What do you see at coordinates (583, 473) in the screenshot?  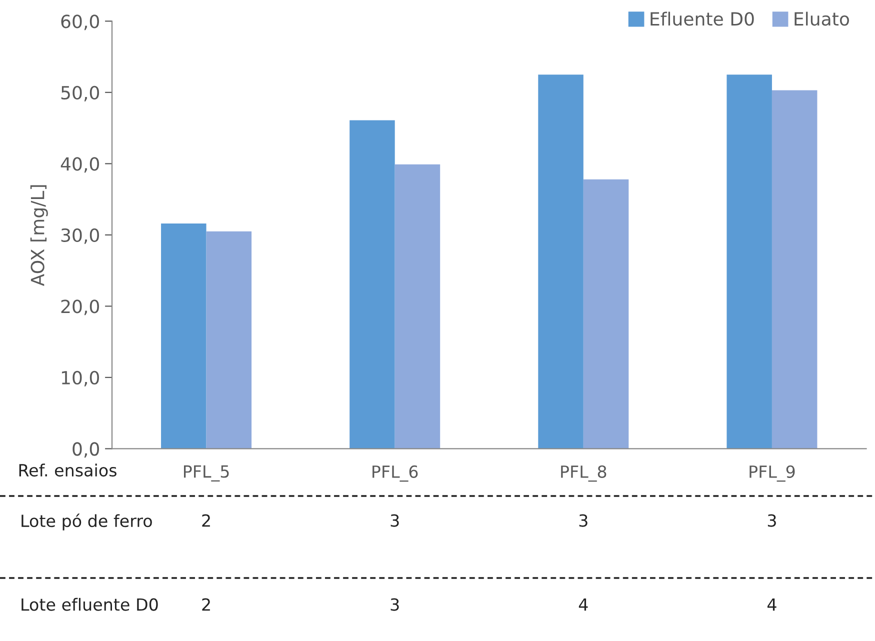 I see `x-tick-label: PFL_8` at bounding box center [583, 473].